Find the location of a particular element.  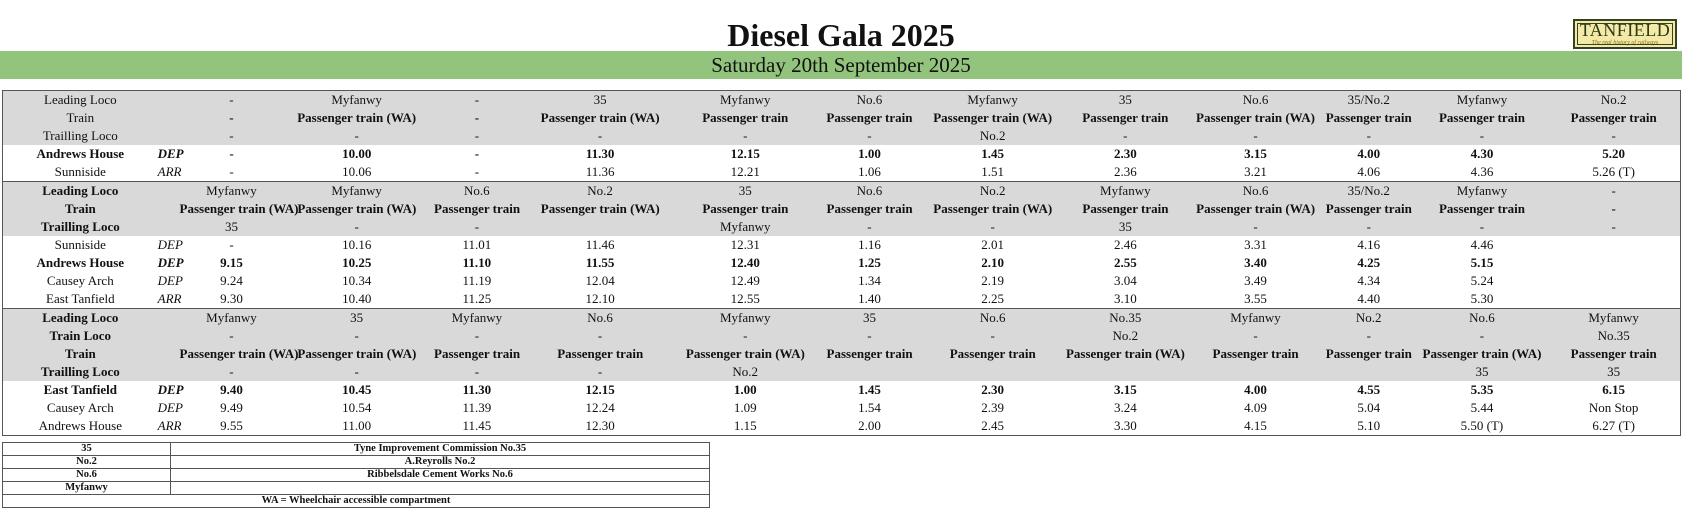

timetable-cell: 11.30 is located at coordinates (600, 153).